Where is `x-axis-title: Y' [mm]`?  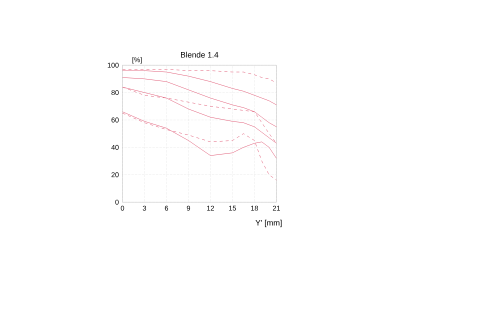
x-axis-title: Y' [mm] is located at coordinates (268, 224).